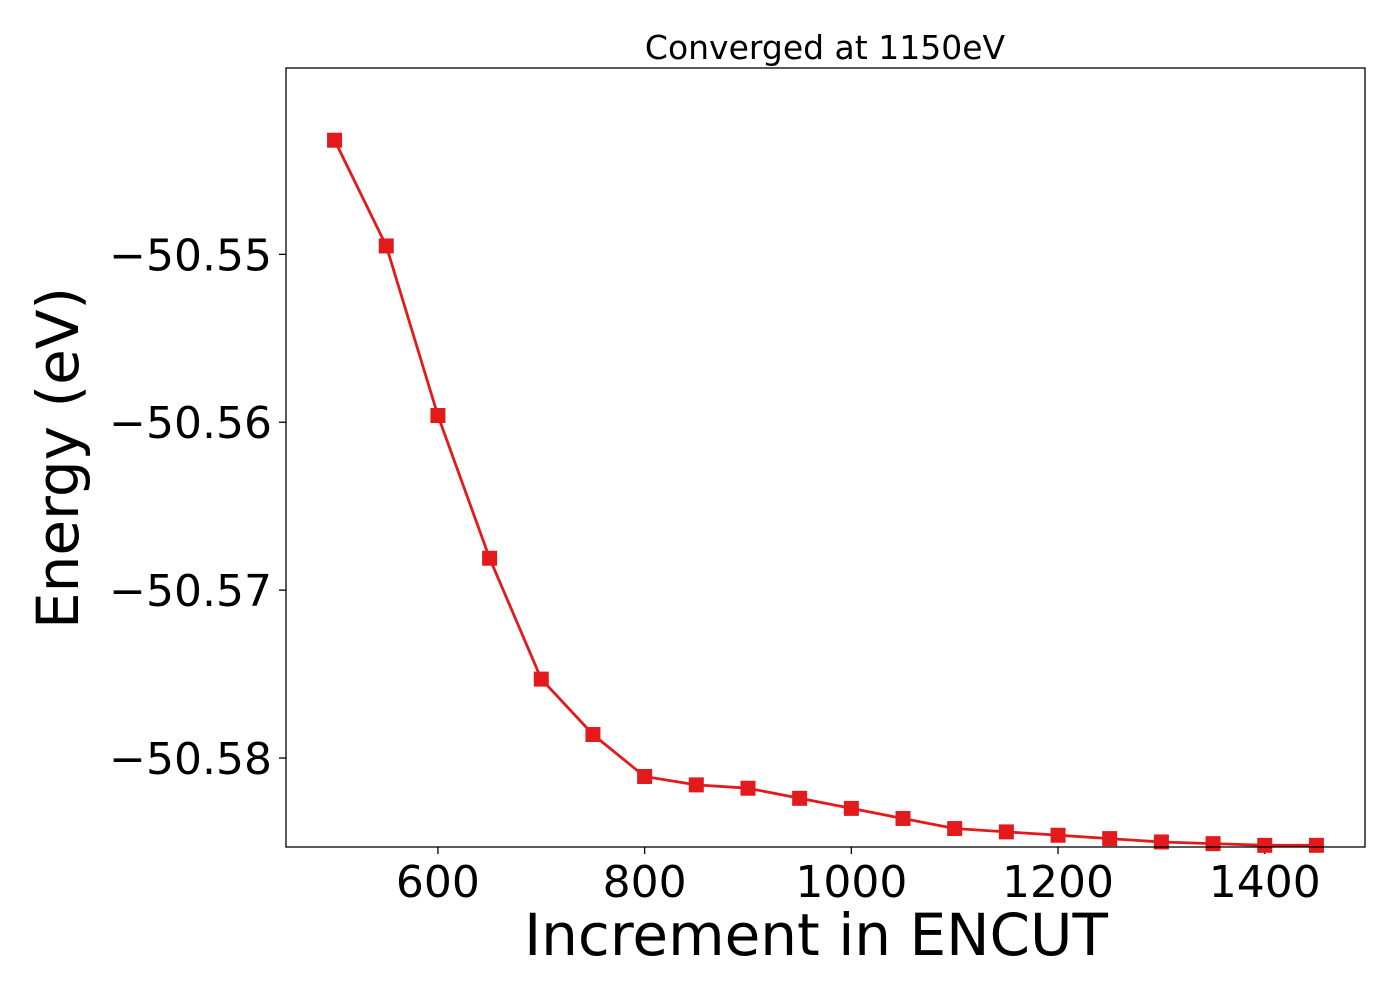 This screenshot has height=1000, width=1400. What do you see at coordinates (197, 507) in the screenshot?
I see `y-axis-ticks: −50.55 −50.56 −50.57 −50.58` at bounding box center [197, 507].